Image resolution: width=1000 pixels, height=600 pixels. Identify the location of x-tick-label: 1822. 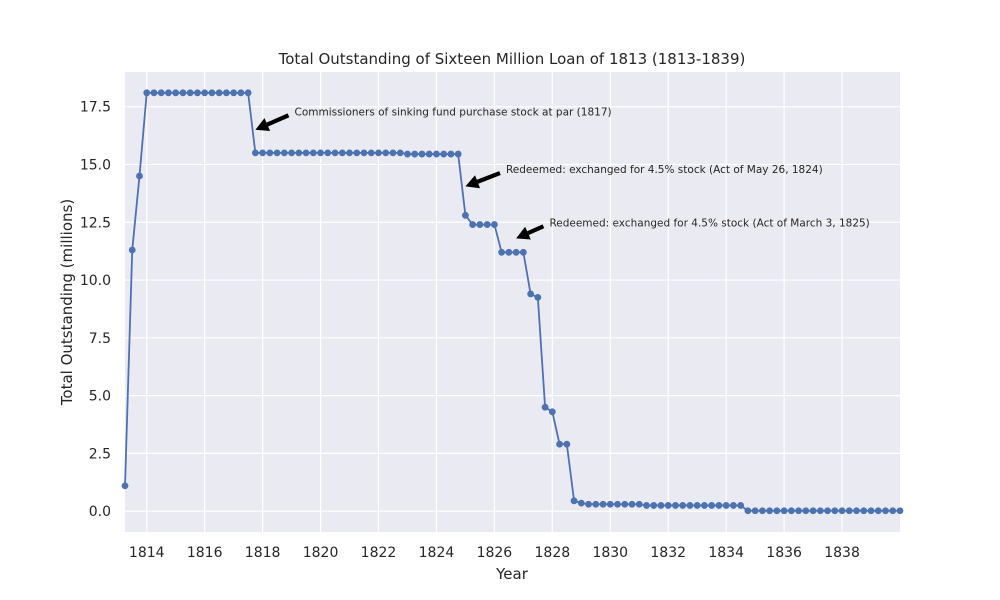
(379, 553).